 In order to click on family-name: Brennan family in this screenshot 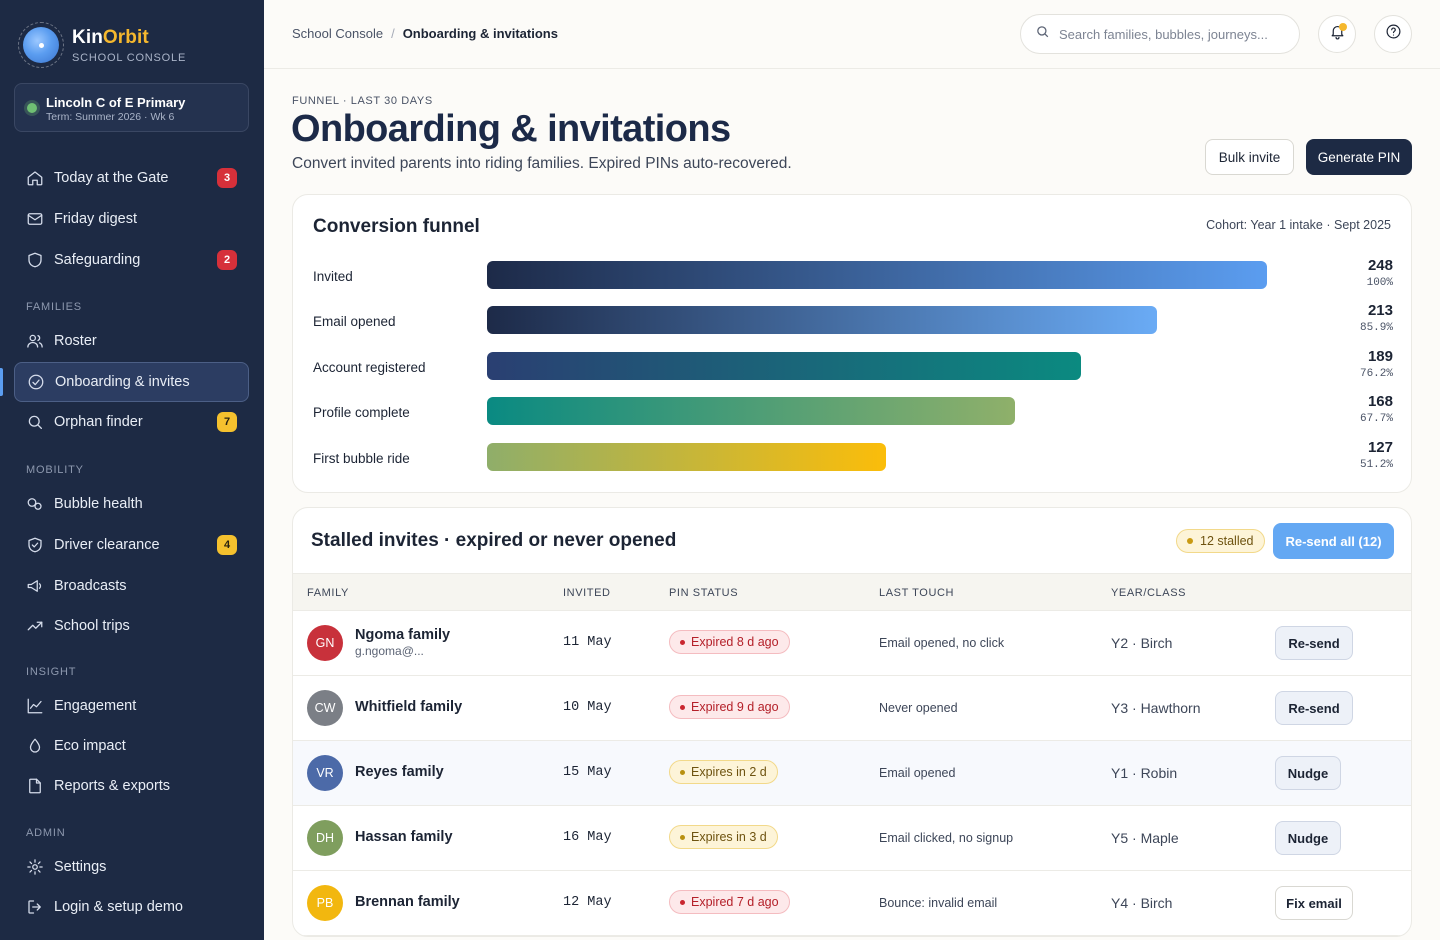, I will do `click(407, 902)`.